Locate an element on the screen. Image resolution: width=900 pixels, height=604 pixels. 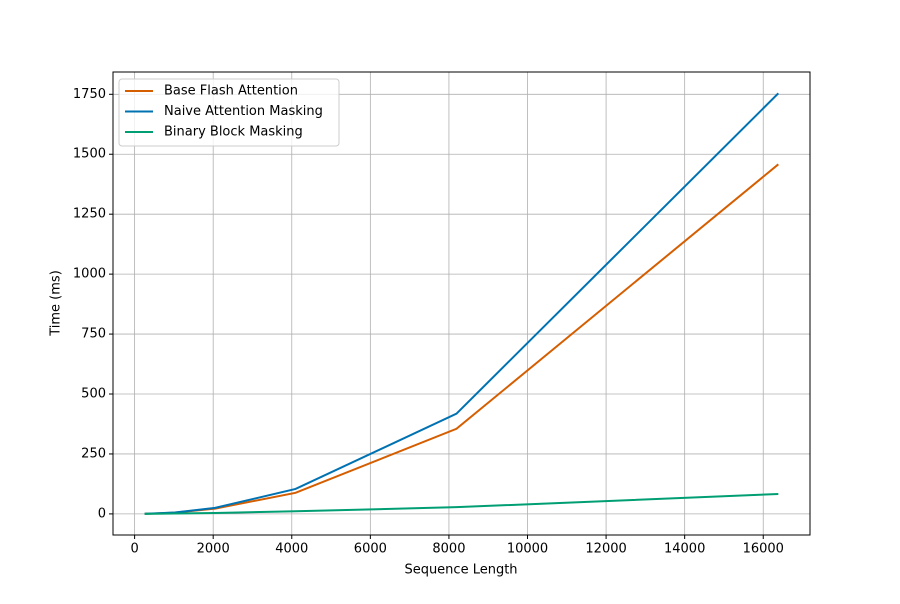
x-tick-label: 6000 is located at coordinates (370, 549).